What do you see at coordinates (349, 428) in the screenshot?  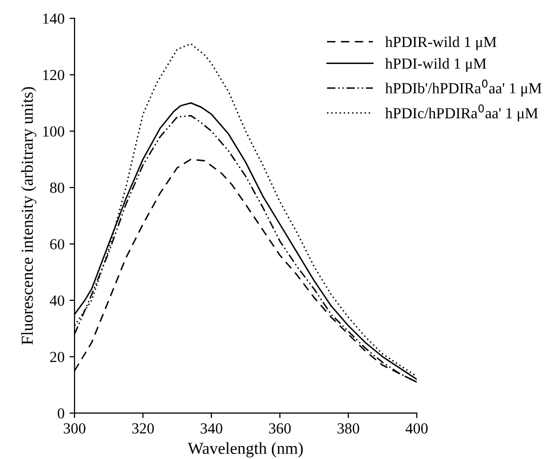 I see `x-tick-label: 380` at bounding box center [349, 428].